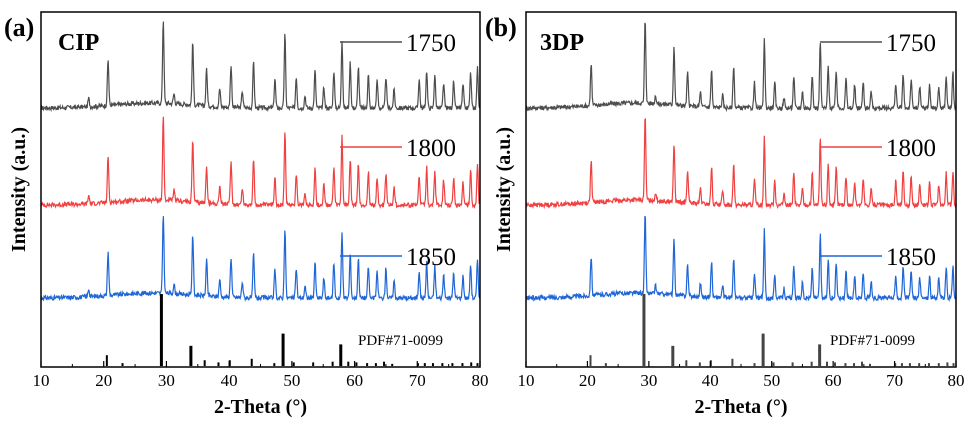  What do you see at coordinates (562, 43) in the screenshot?
I see `sample-name: 3DP` at bounding box center [562, 43].